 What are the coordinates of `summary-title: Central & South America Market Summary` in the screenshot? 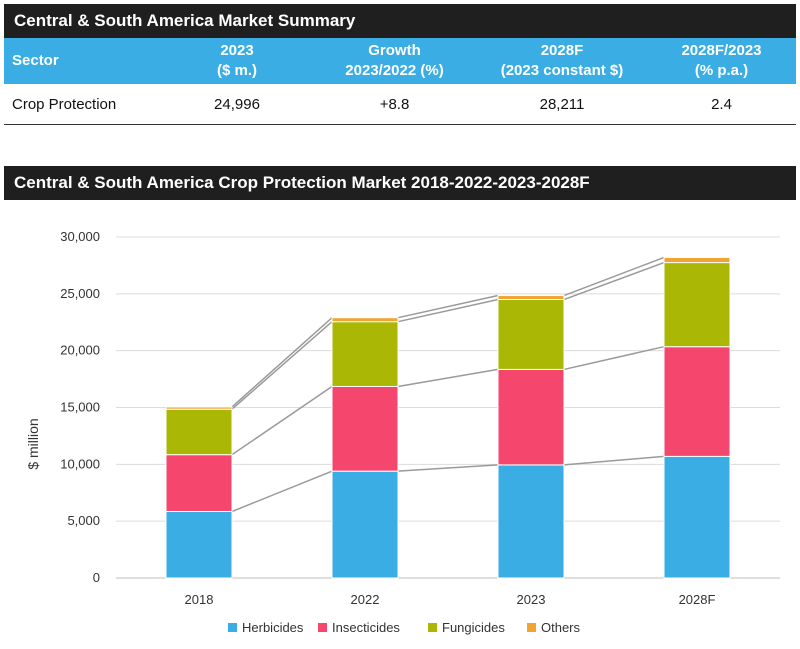 It's located at (400, 21).